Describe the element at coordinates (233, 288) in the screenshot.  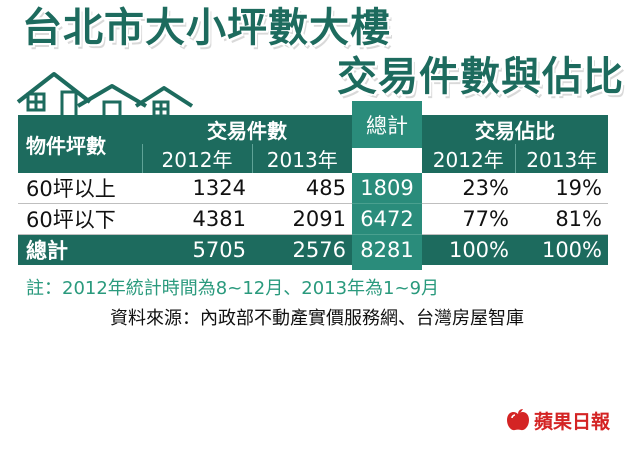
I see `footnote: 註：2012年統計時間為8~12月、2013年為1~9月` at that location.